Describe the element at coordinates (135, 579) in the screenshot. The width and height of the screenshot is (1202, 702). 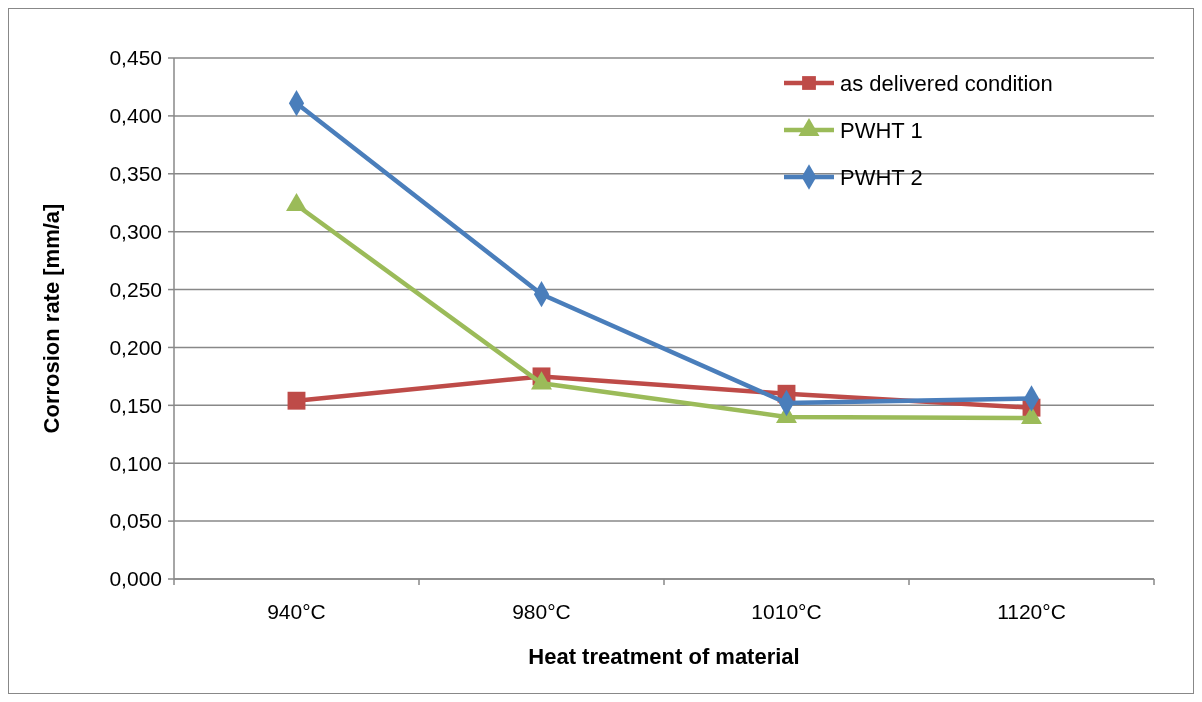
I see `y-tick-label: 0,000` at that location.